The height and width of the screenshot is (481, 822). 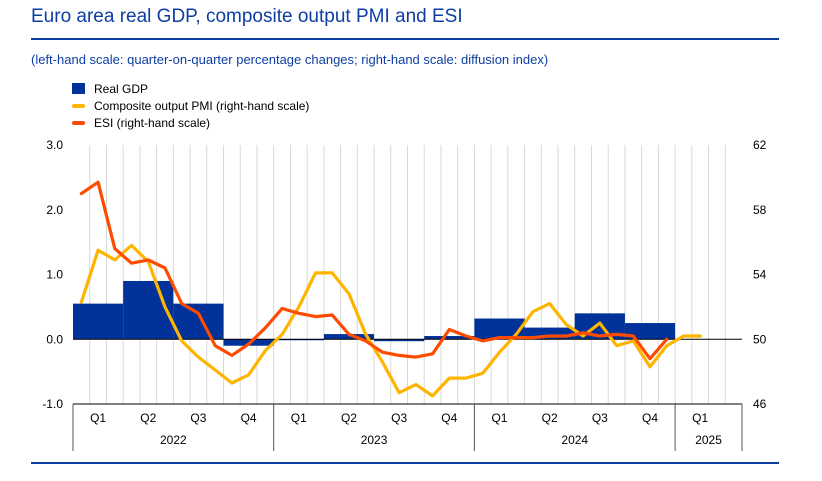 What do you see at coordinates (708, 440) in the screenshot?
I see `year-label: 2025` at bounding box center [708, 440].